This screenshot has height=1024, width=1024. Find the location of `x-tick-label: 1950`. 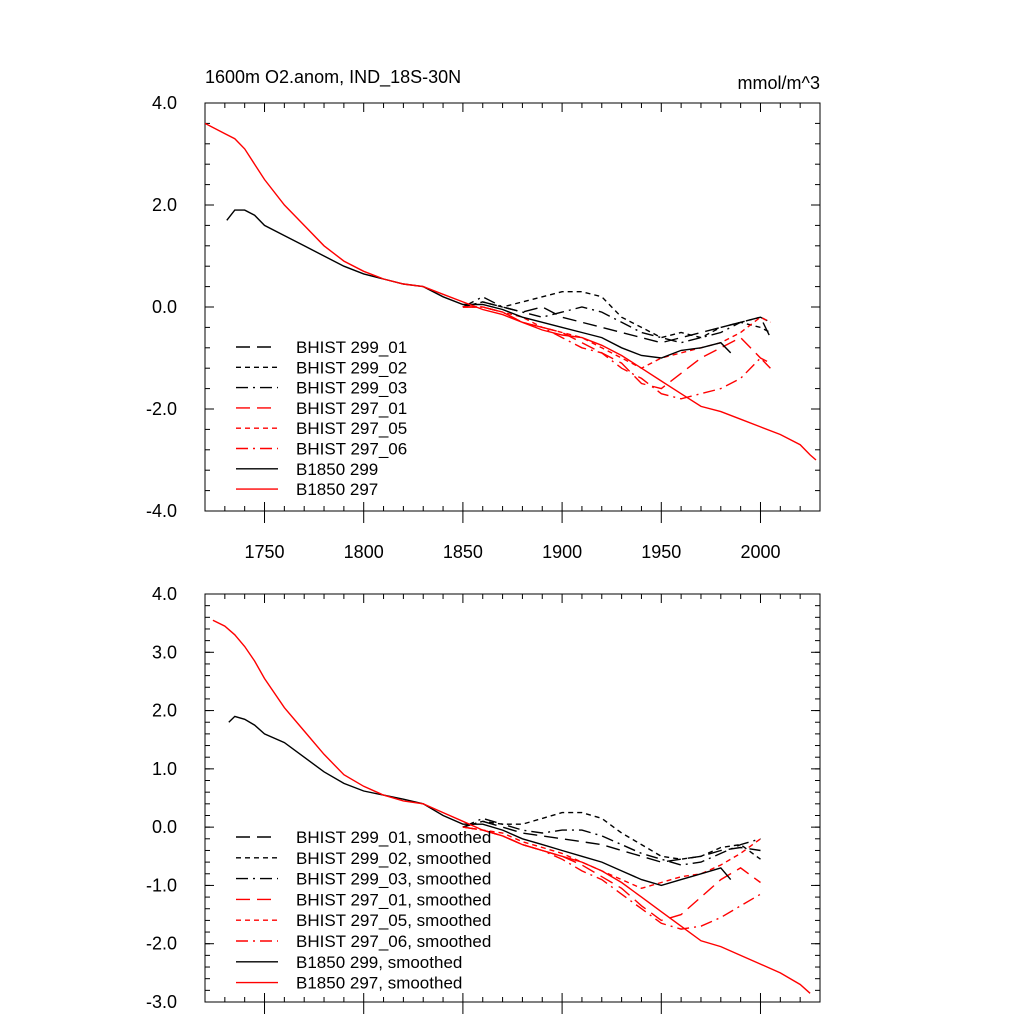

x-tick-label: 1950 is located at coordinates (661, 552).